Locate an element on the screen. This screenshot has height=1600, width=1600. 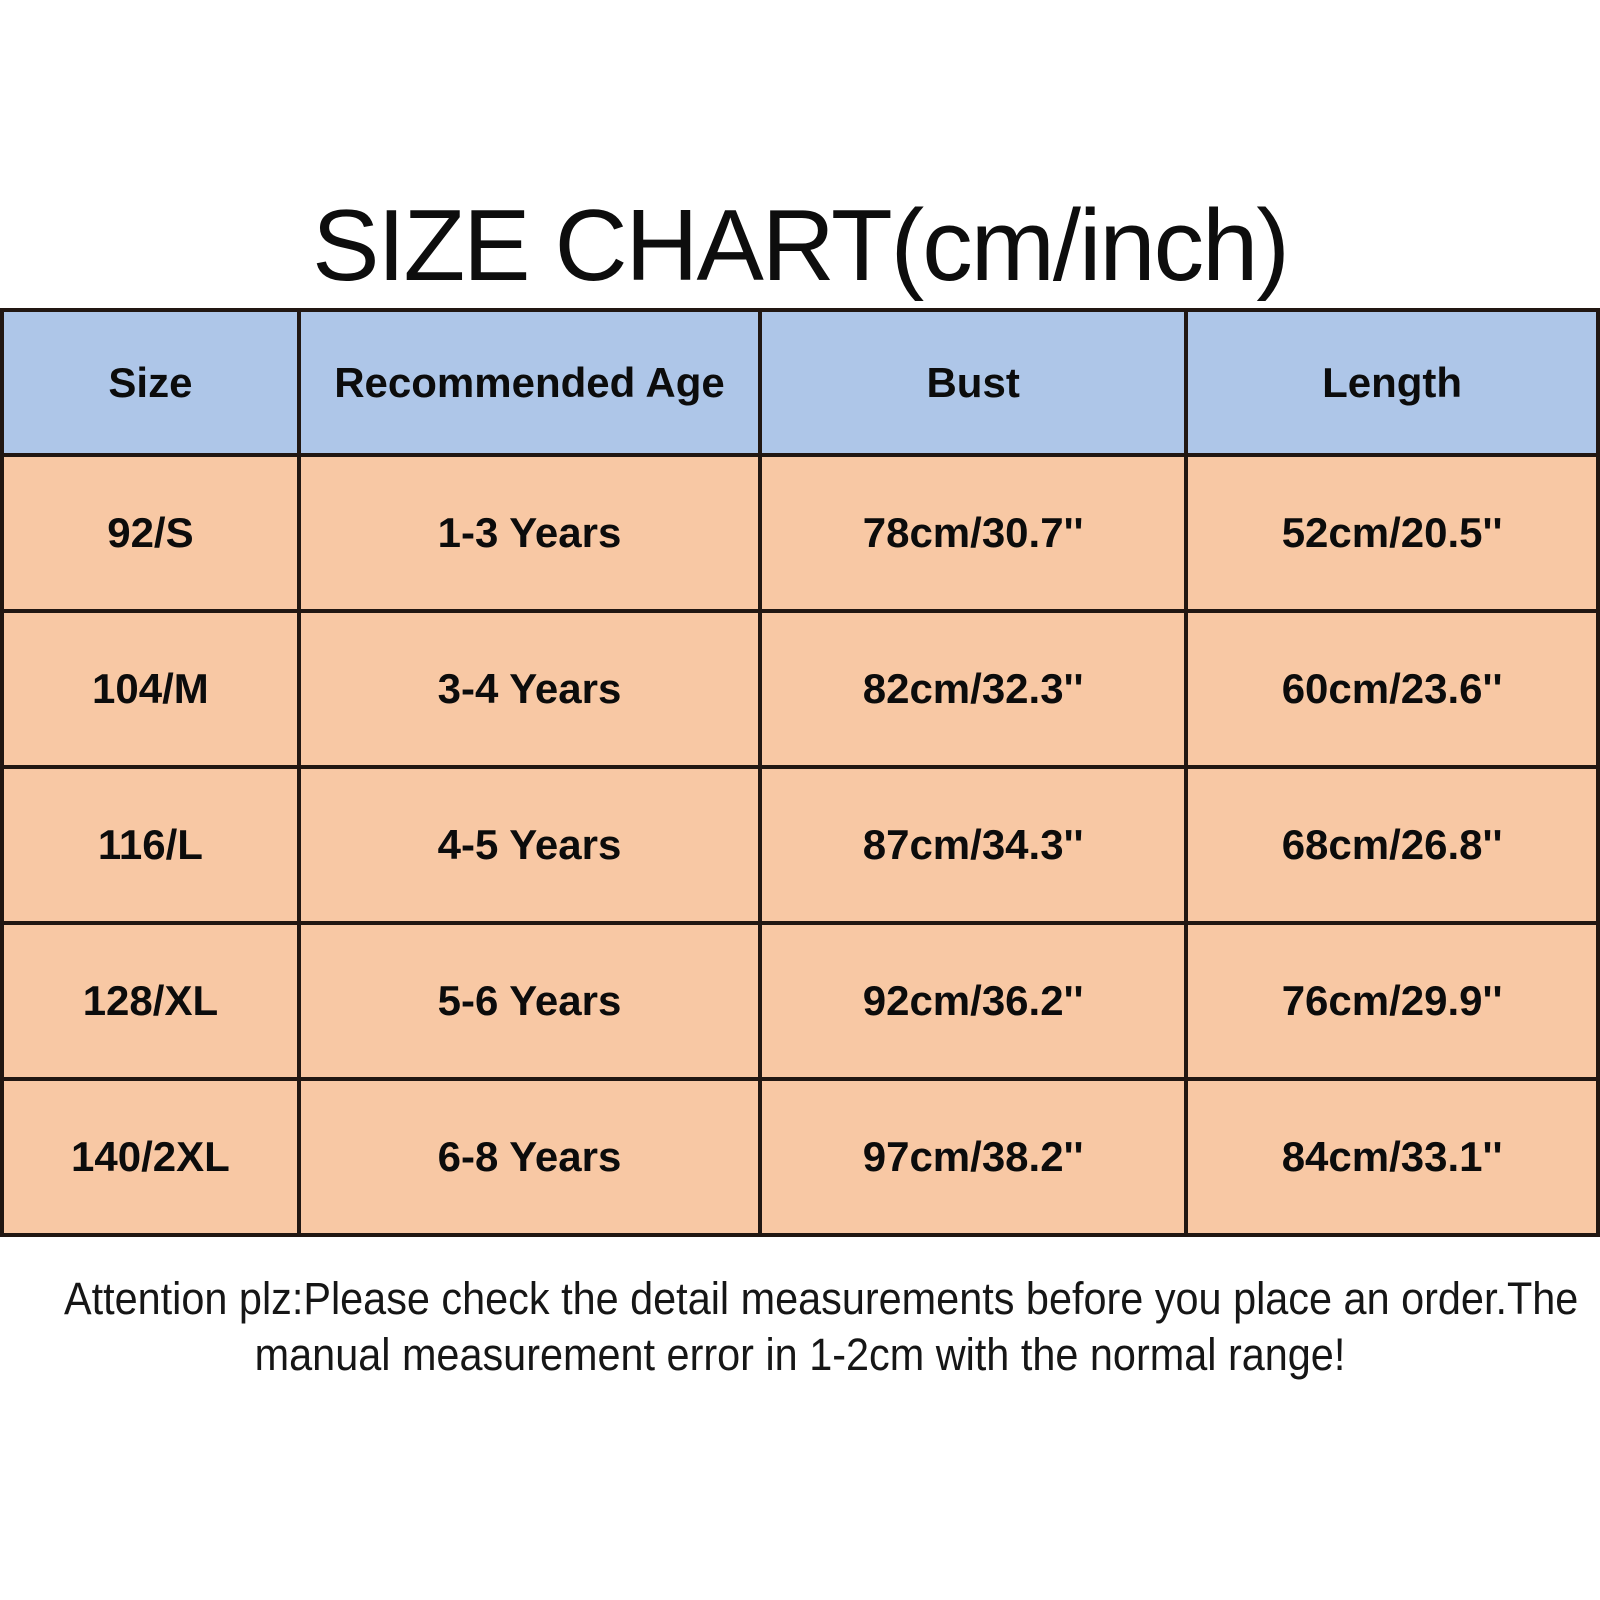
cell-size: 116/L is located at coordinates (150, 845).